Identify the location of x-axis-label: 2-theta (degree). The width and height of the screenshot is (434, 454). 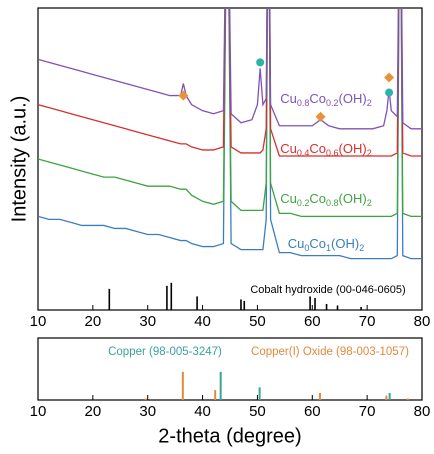
(229, 436).